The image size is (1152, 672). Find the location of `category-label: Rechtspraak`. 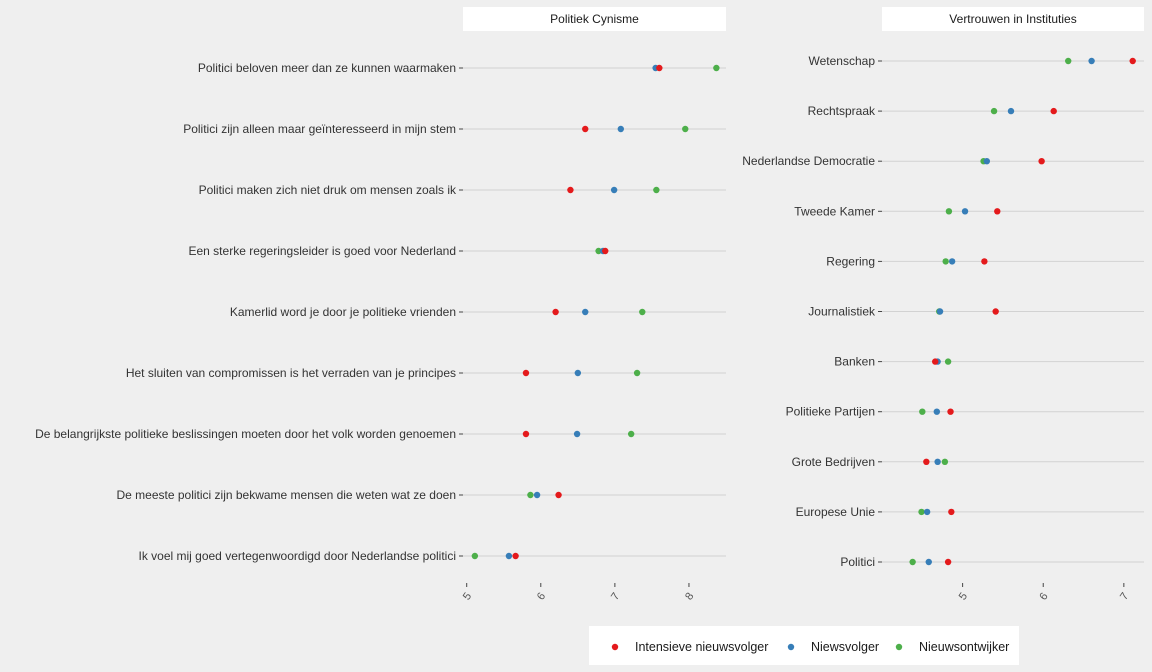

category-label: Rechtspraak is located at coordinates (842, 111).